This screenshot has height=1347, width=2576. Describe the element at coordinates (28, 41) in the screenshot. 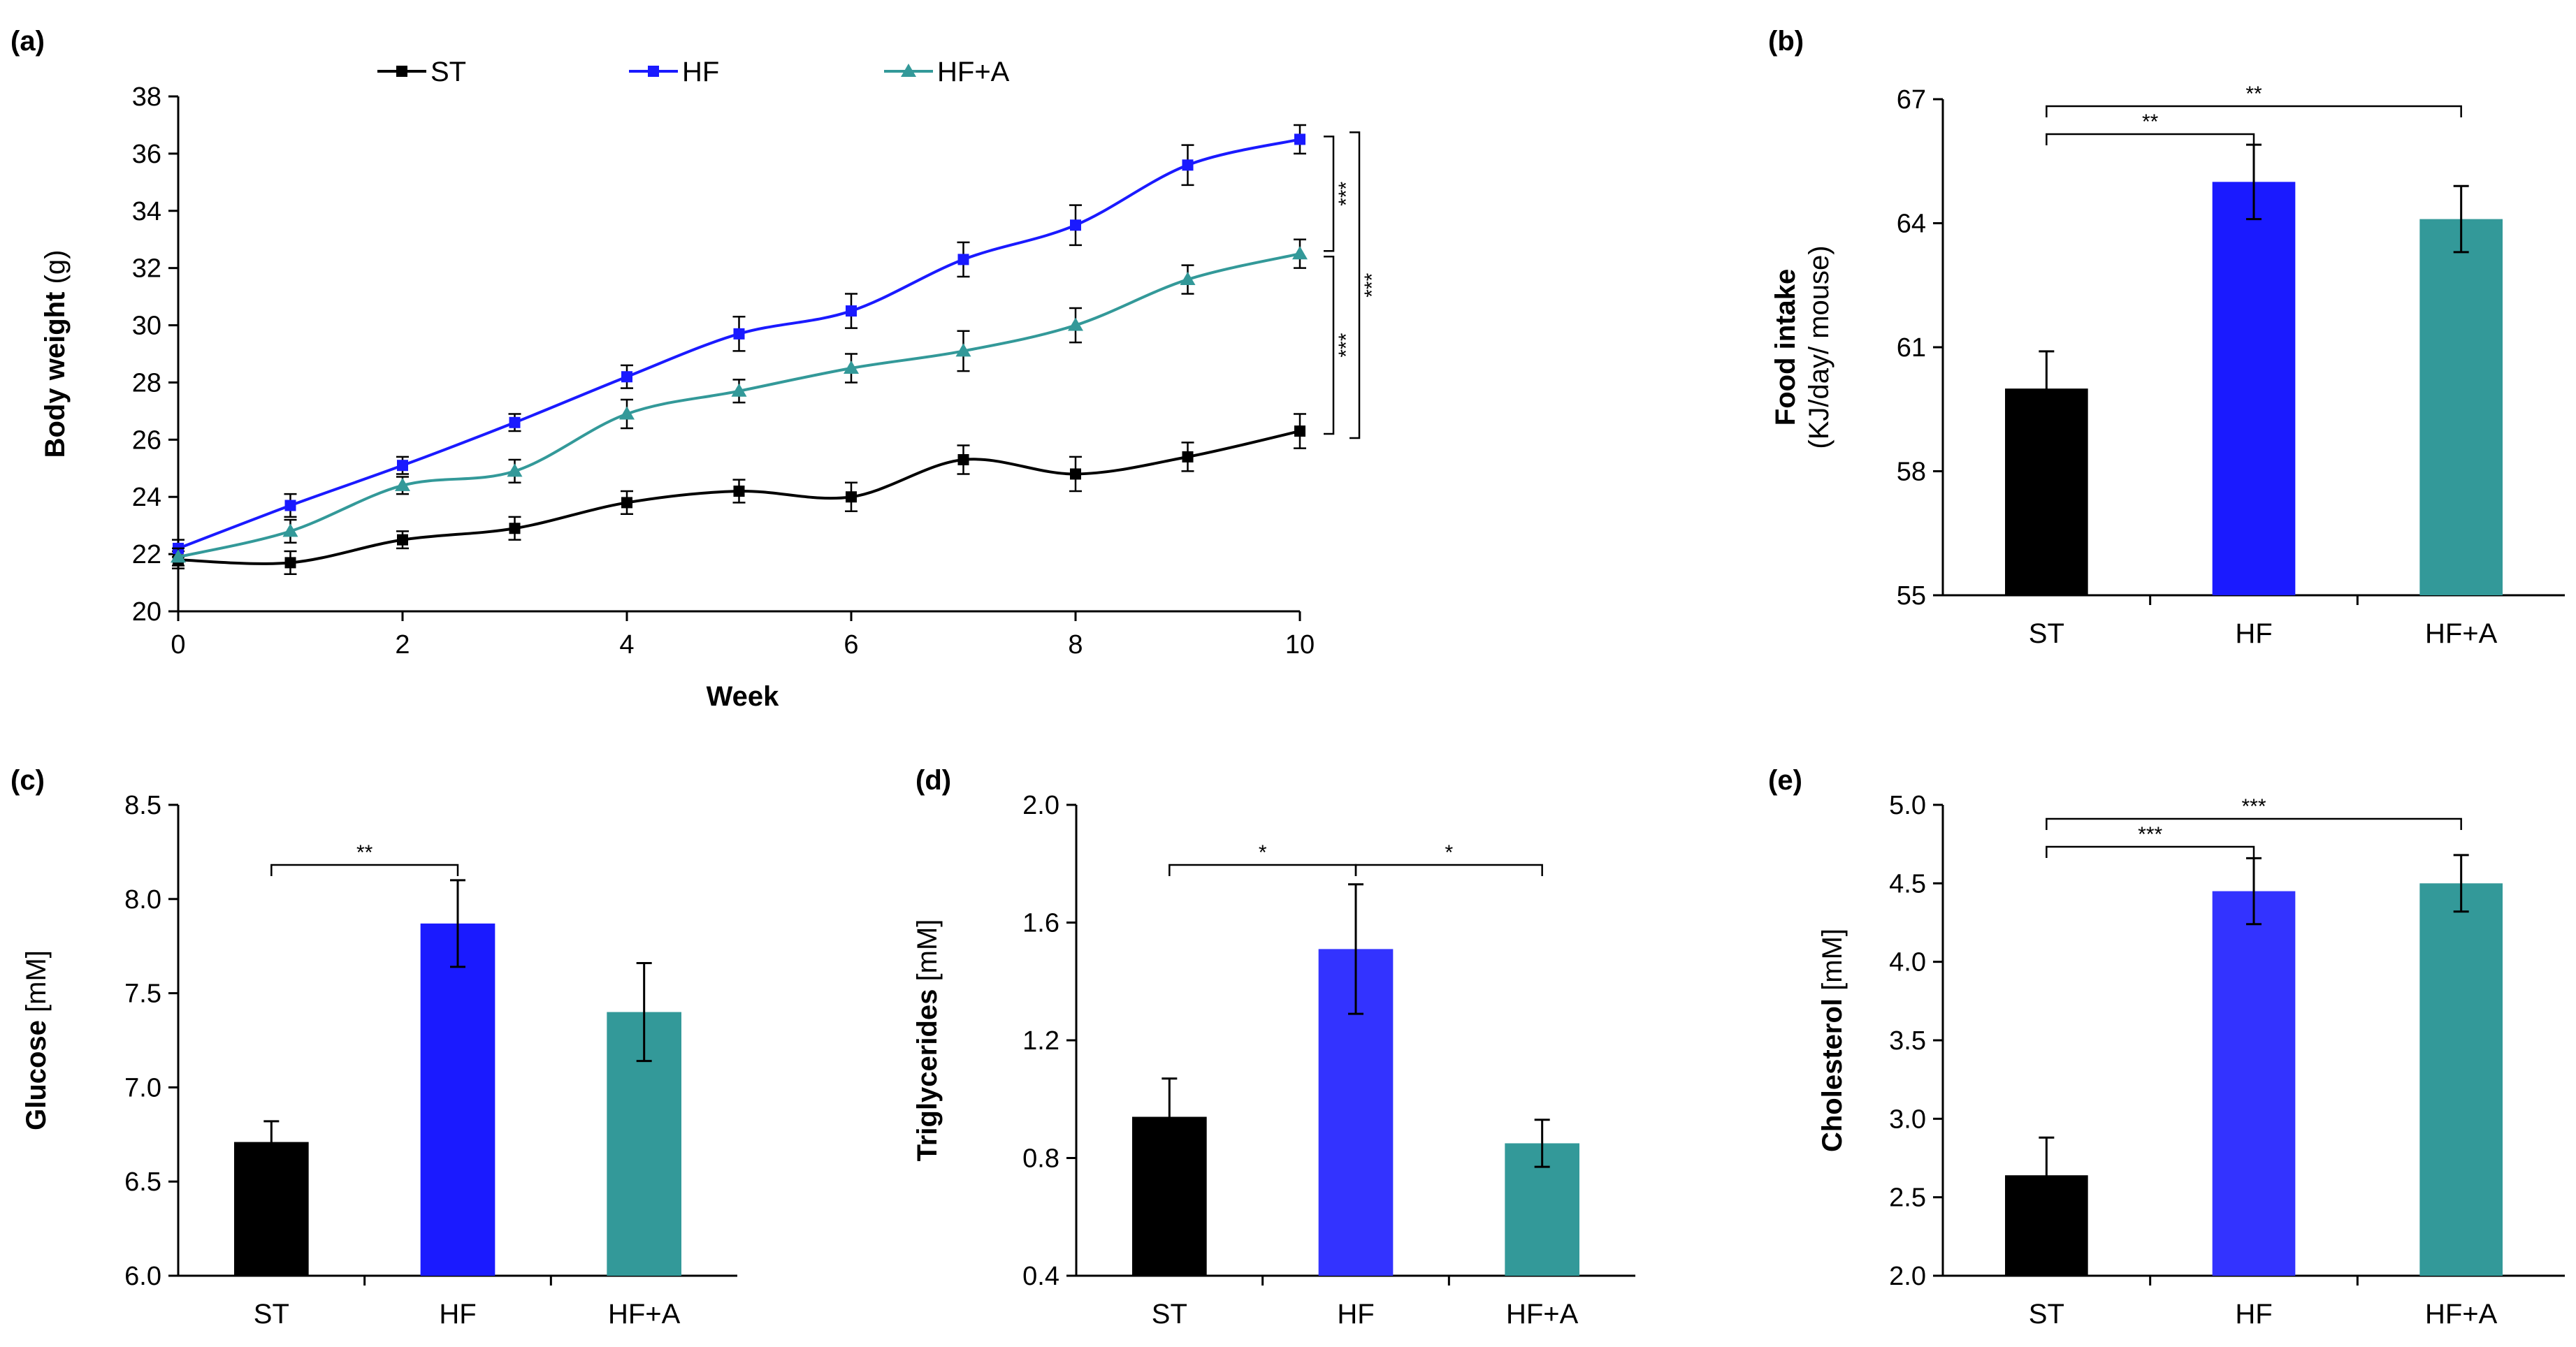

I see `panel-label: (a)` at that location.